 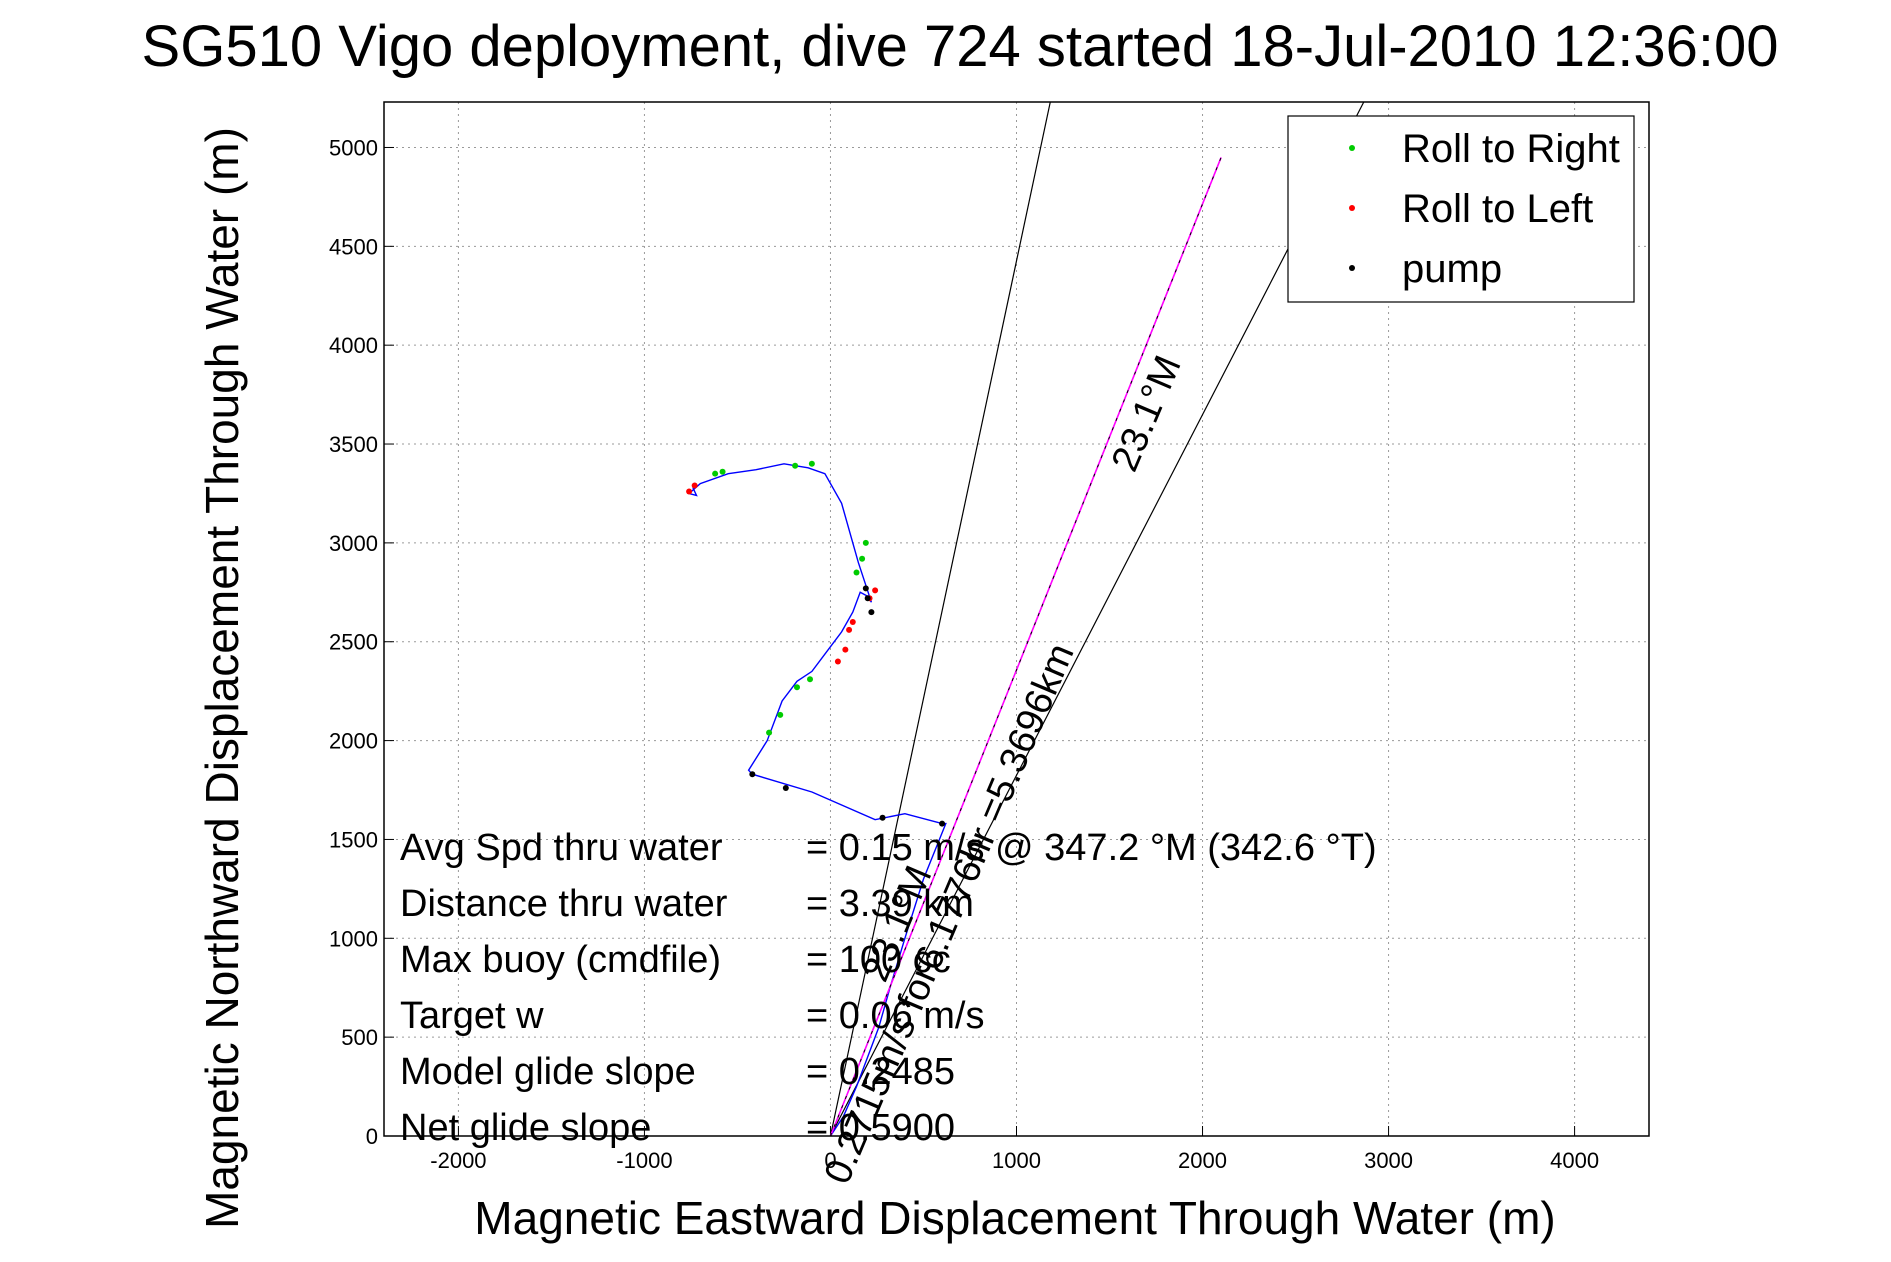 What do you see at coordinates (353, 246) in the screenshot?
I see `y-tick-label: 4500` at bounding box center [353, 246].